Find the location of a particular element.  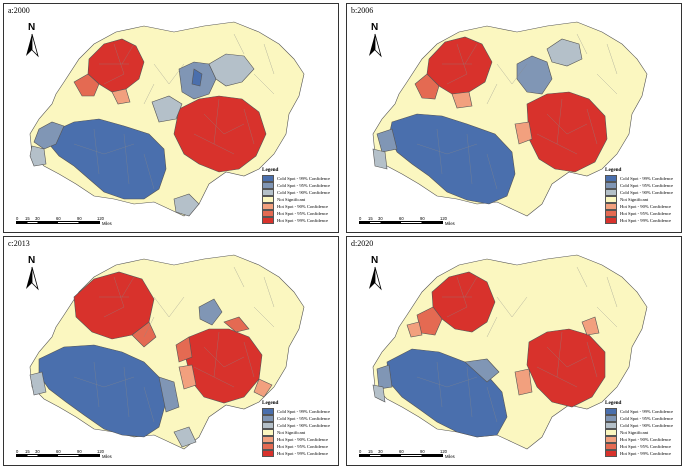

panel-title: a:2000 is located at coordinates (19, 10).